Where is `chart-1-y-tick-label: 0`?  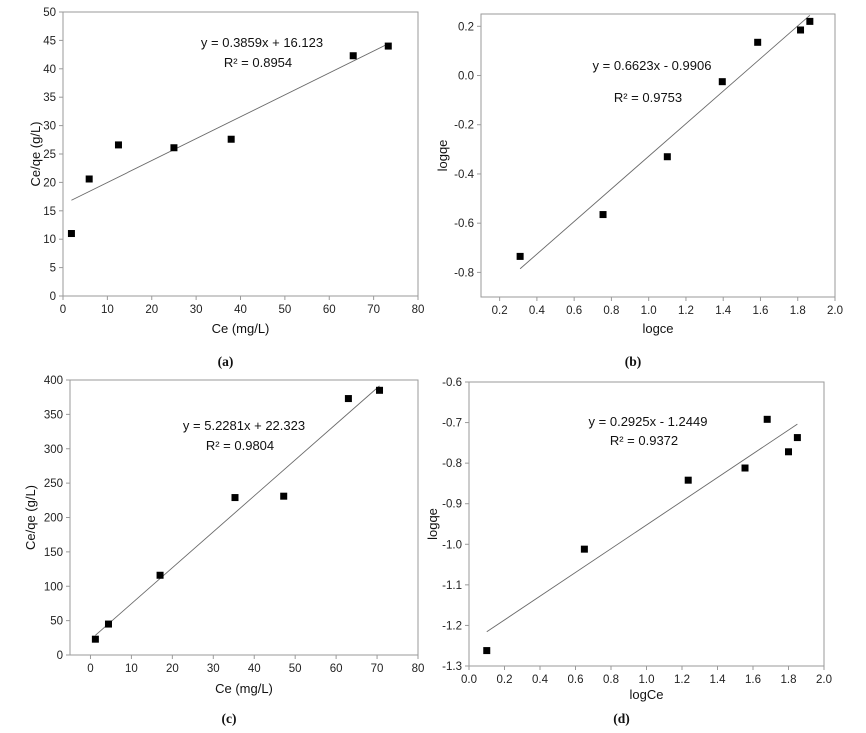
chart-1-y-tick-label: 0 is located at coordinates (53, 297).